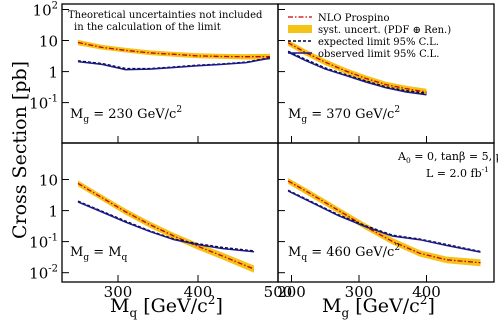 Image resolution: width=498 pixels, height=320 pixels. I want to click on legend-swatch-band, so click(300, 29).